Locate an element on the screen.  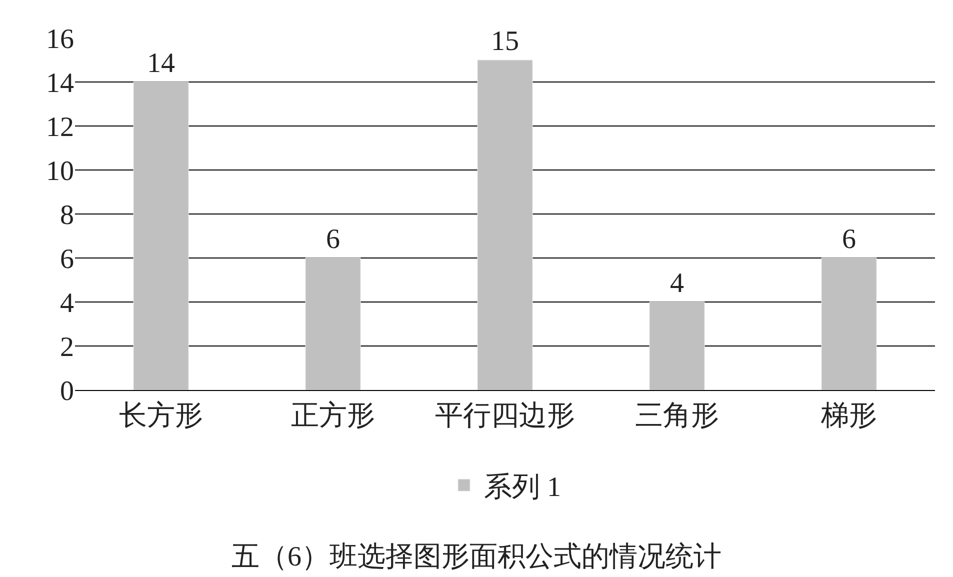
y-tick-label: 6 is located at coordinates (67, 259).